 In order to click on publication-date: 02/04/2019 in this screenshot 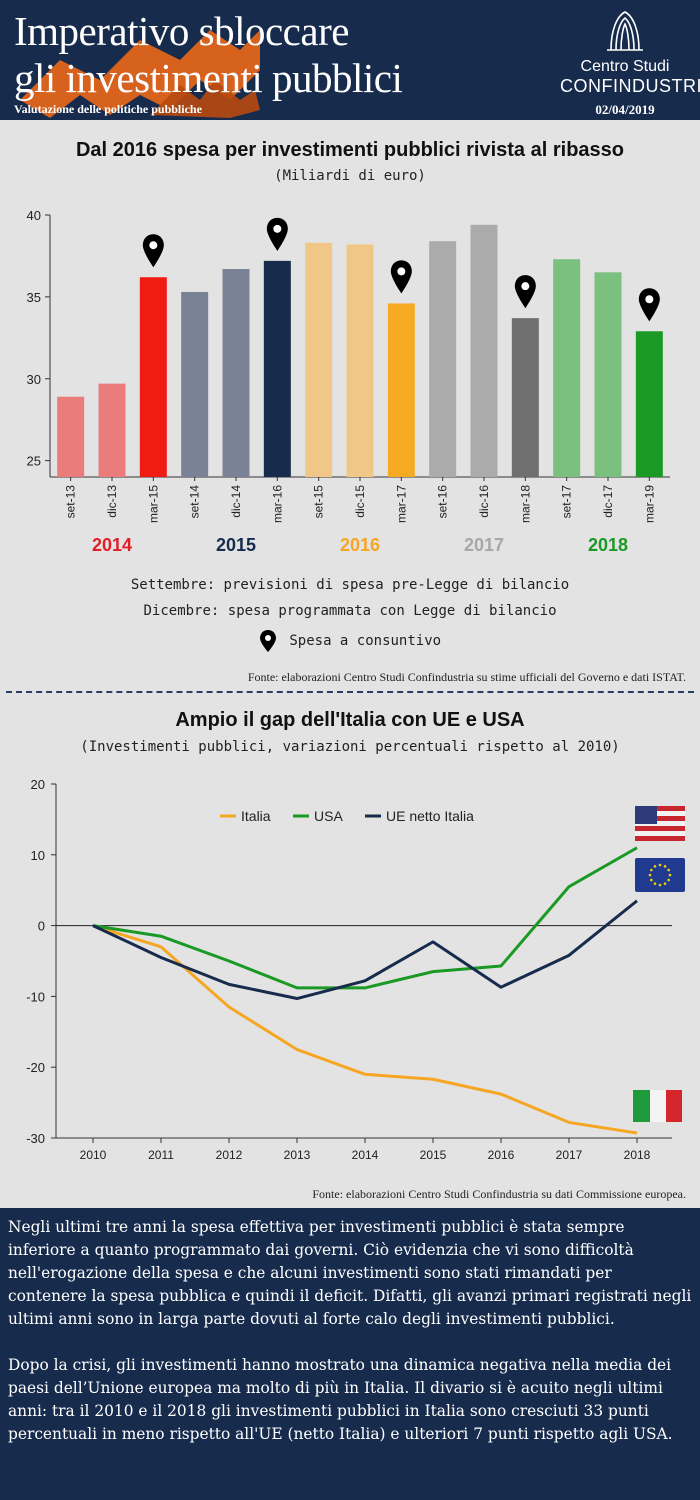, I will do `click(625, 109)`.